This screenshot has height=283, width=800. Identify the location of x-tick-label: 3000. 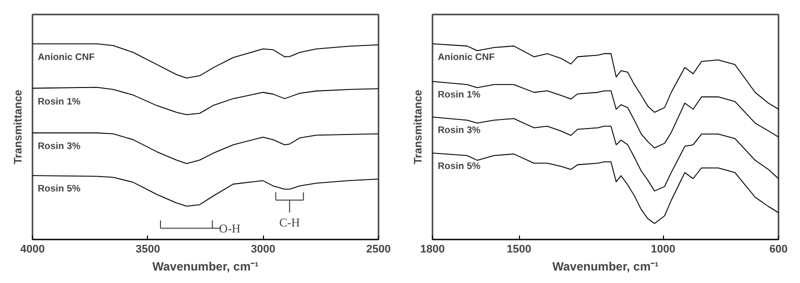
(263, 250).